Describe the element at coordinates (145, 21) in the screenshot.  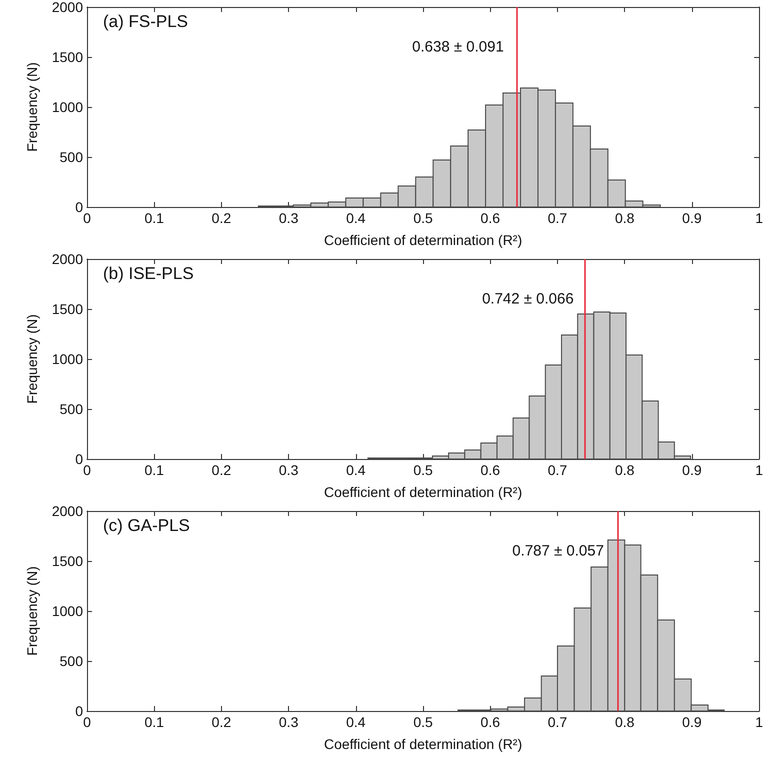
I see `chart-title: (a) FS-PLS` at that location.